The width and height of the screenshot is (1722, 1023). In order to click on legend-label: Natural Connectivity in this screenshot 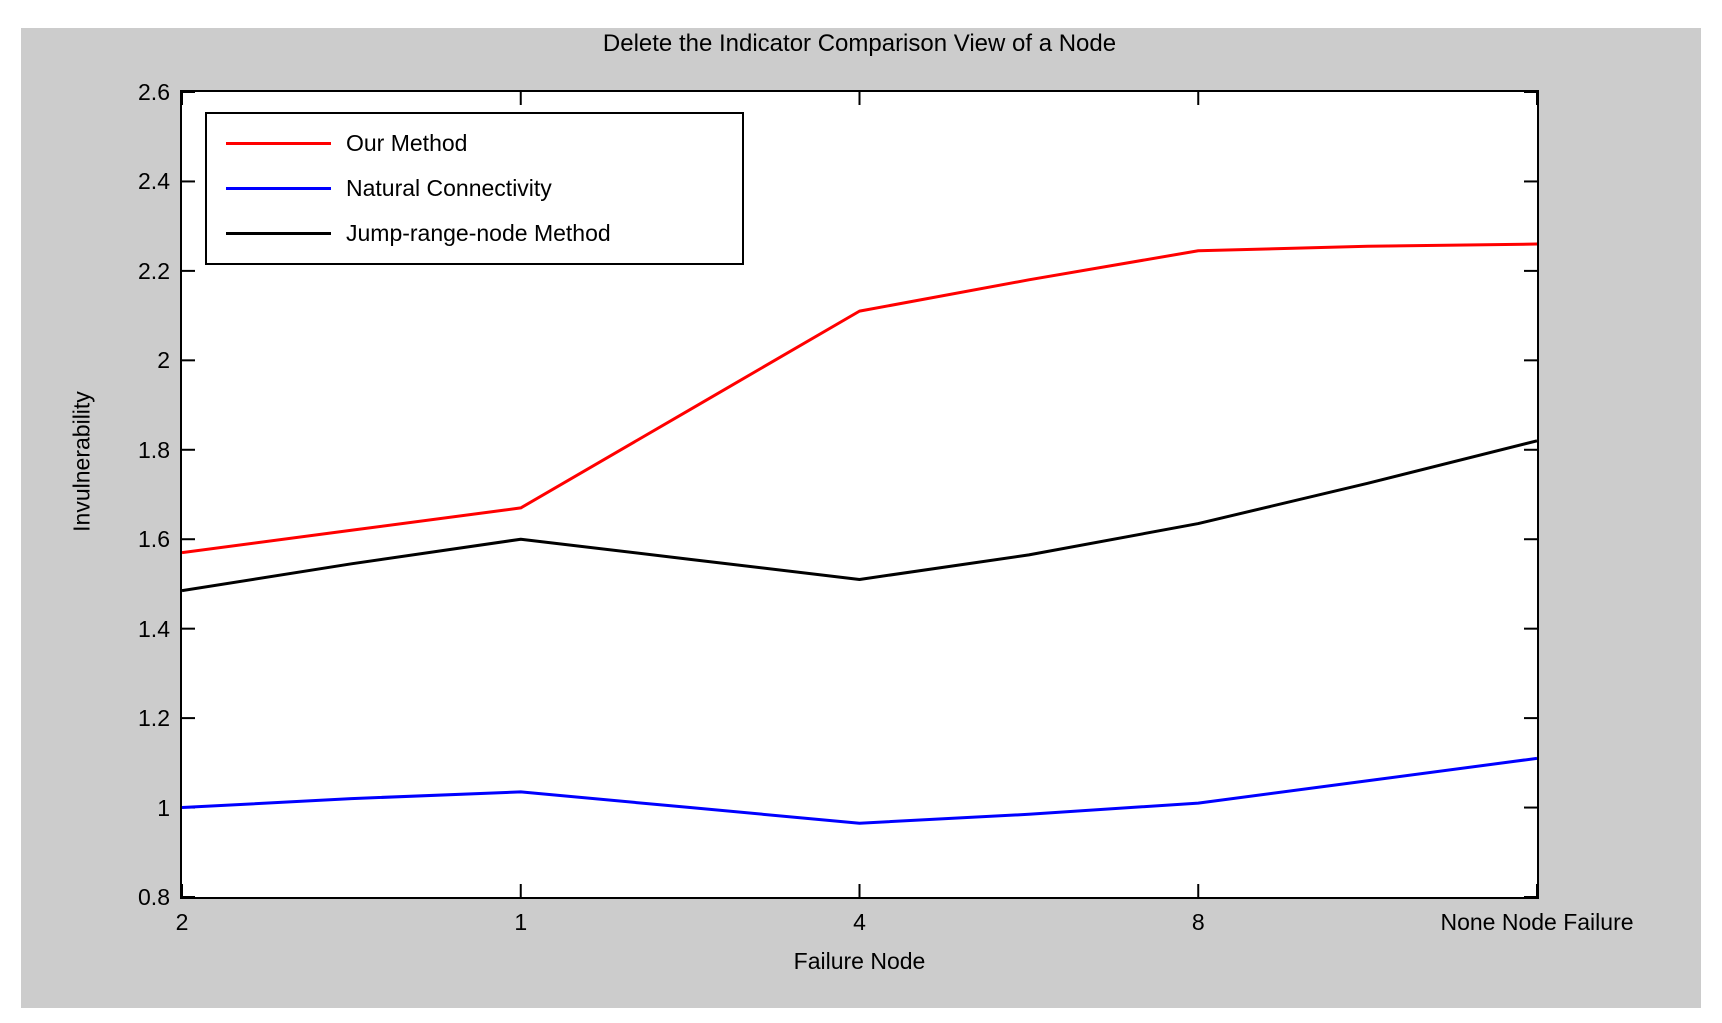, I will do `click(449, 188)`.